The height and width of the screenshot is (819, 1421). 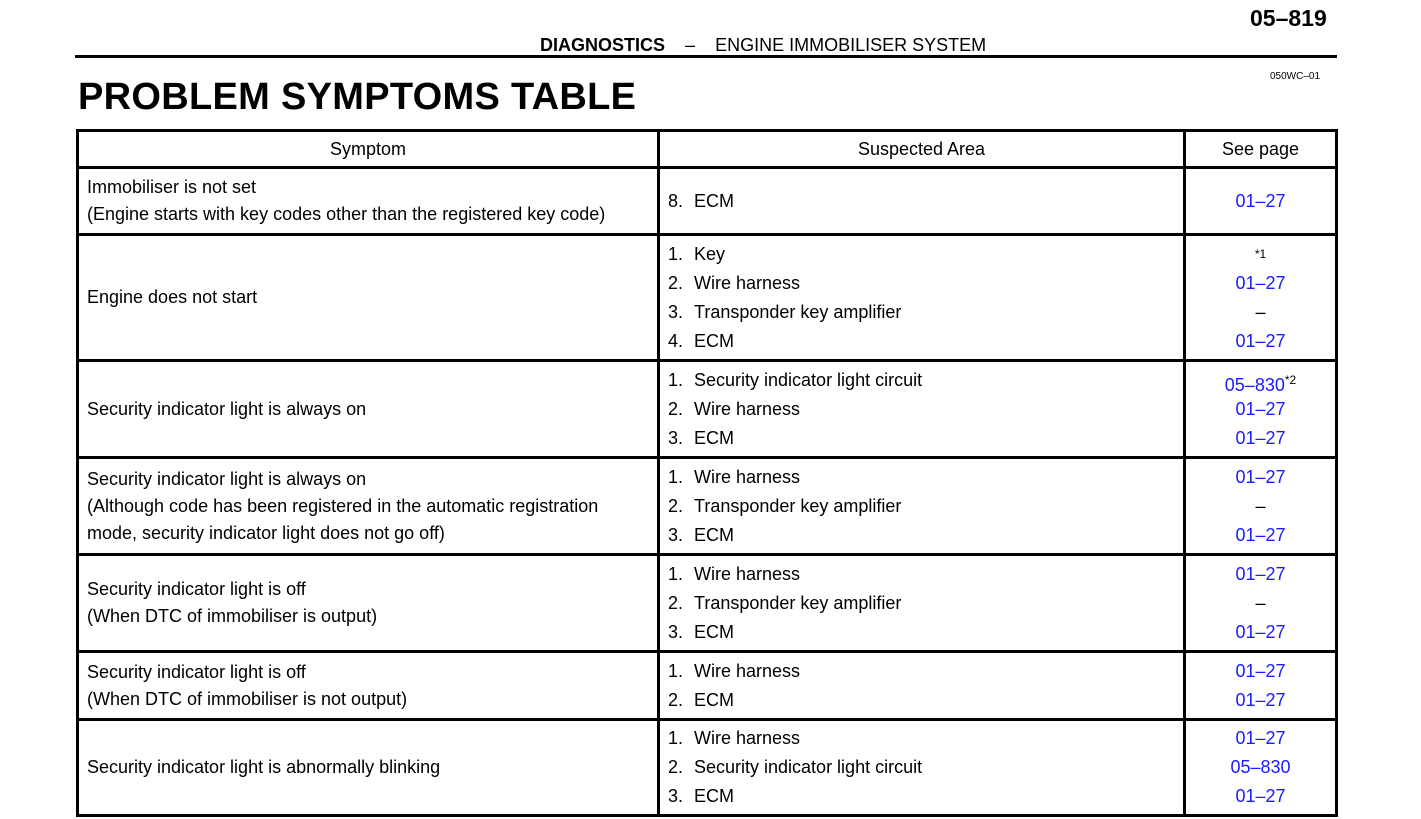 I want to click on see-page-cell: 01–27, so click(x=1260, y=201).